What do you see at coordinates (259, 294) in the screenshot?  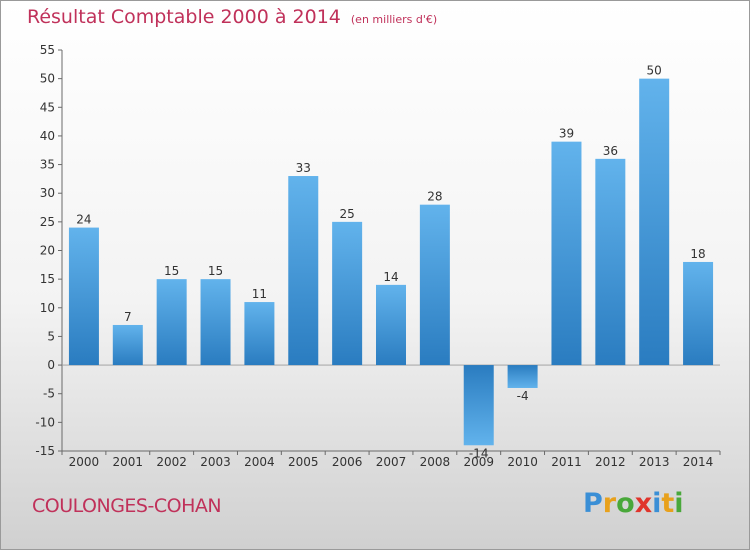 I see `data-label: 11` at bounding box center [259, 294].